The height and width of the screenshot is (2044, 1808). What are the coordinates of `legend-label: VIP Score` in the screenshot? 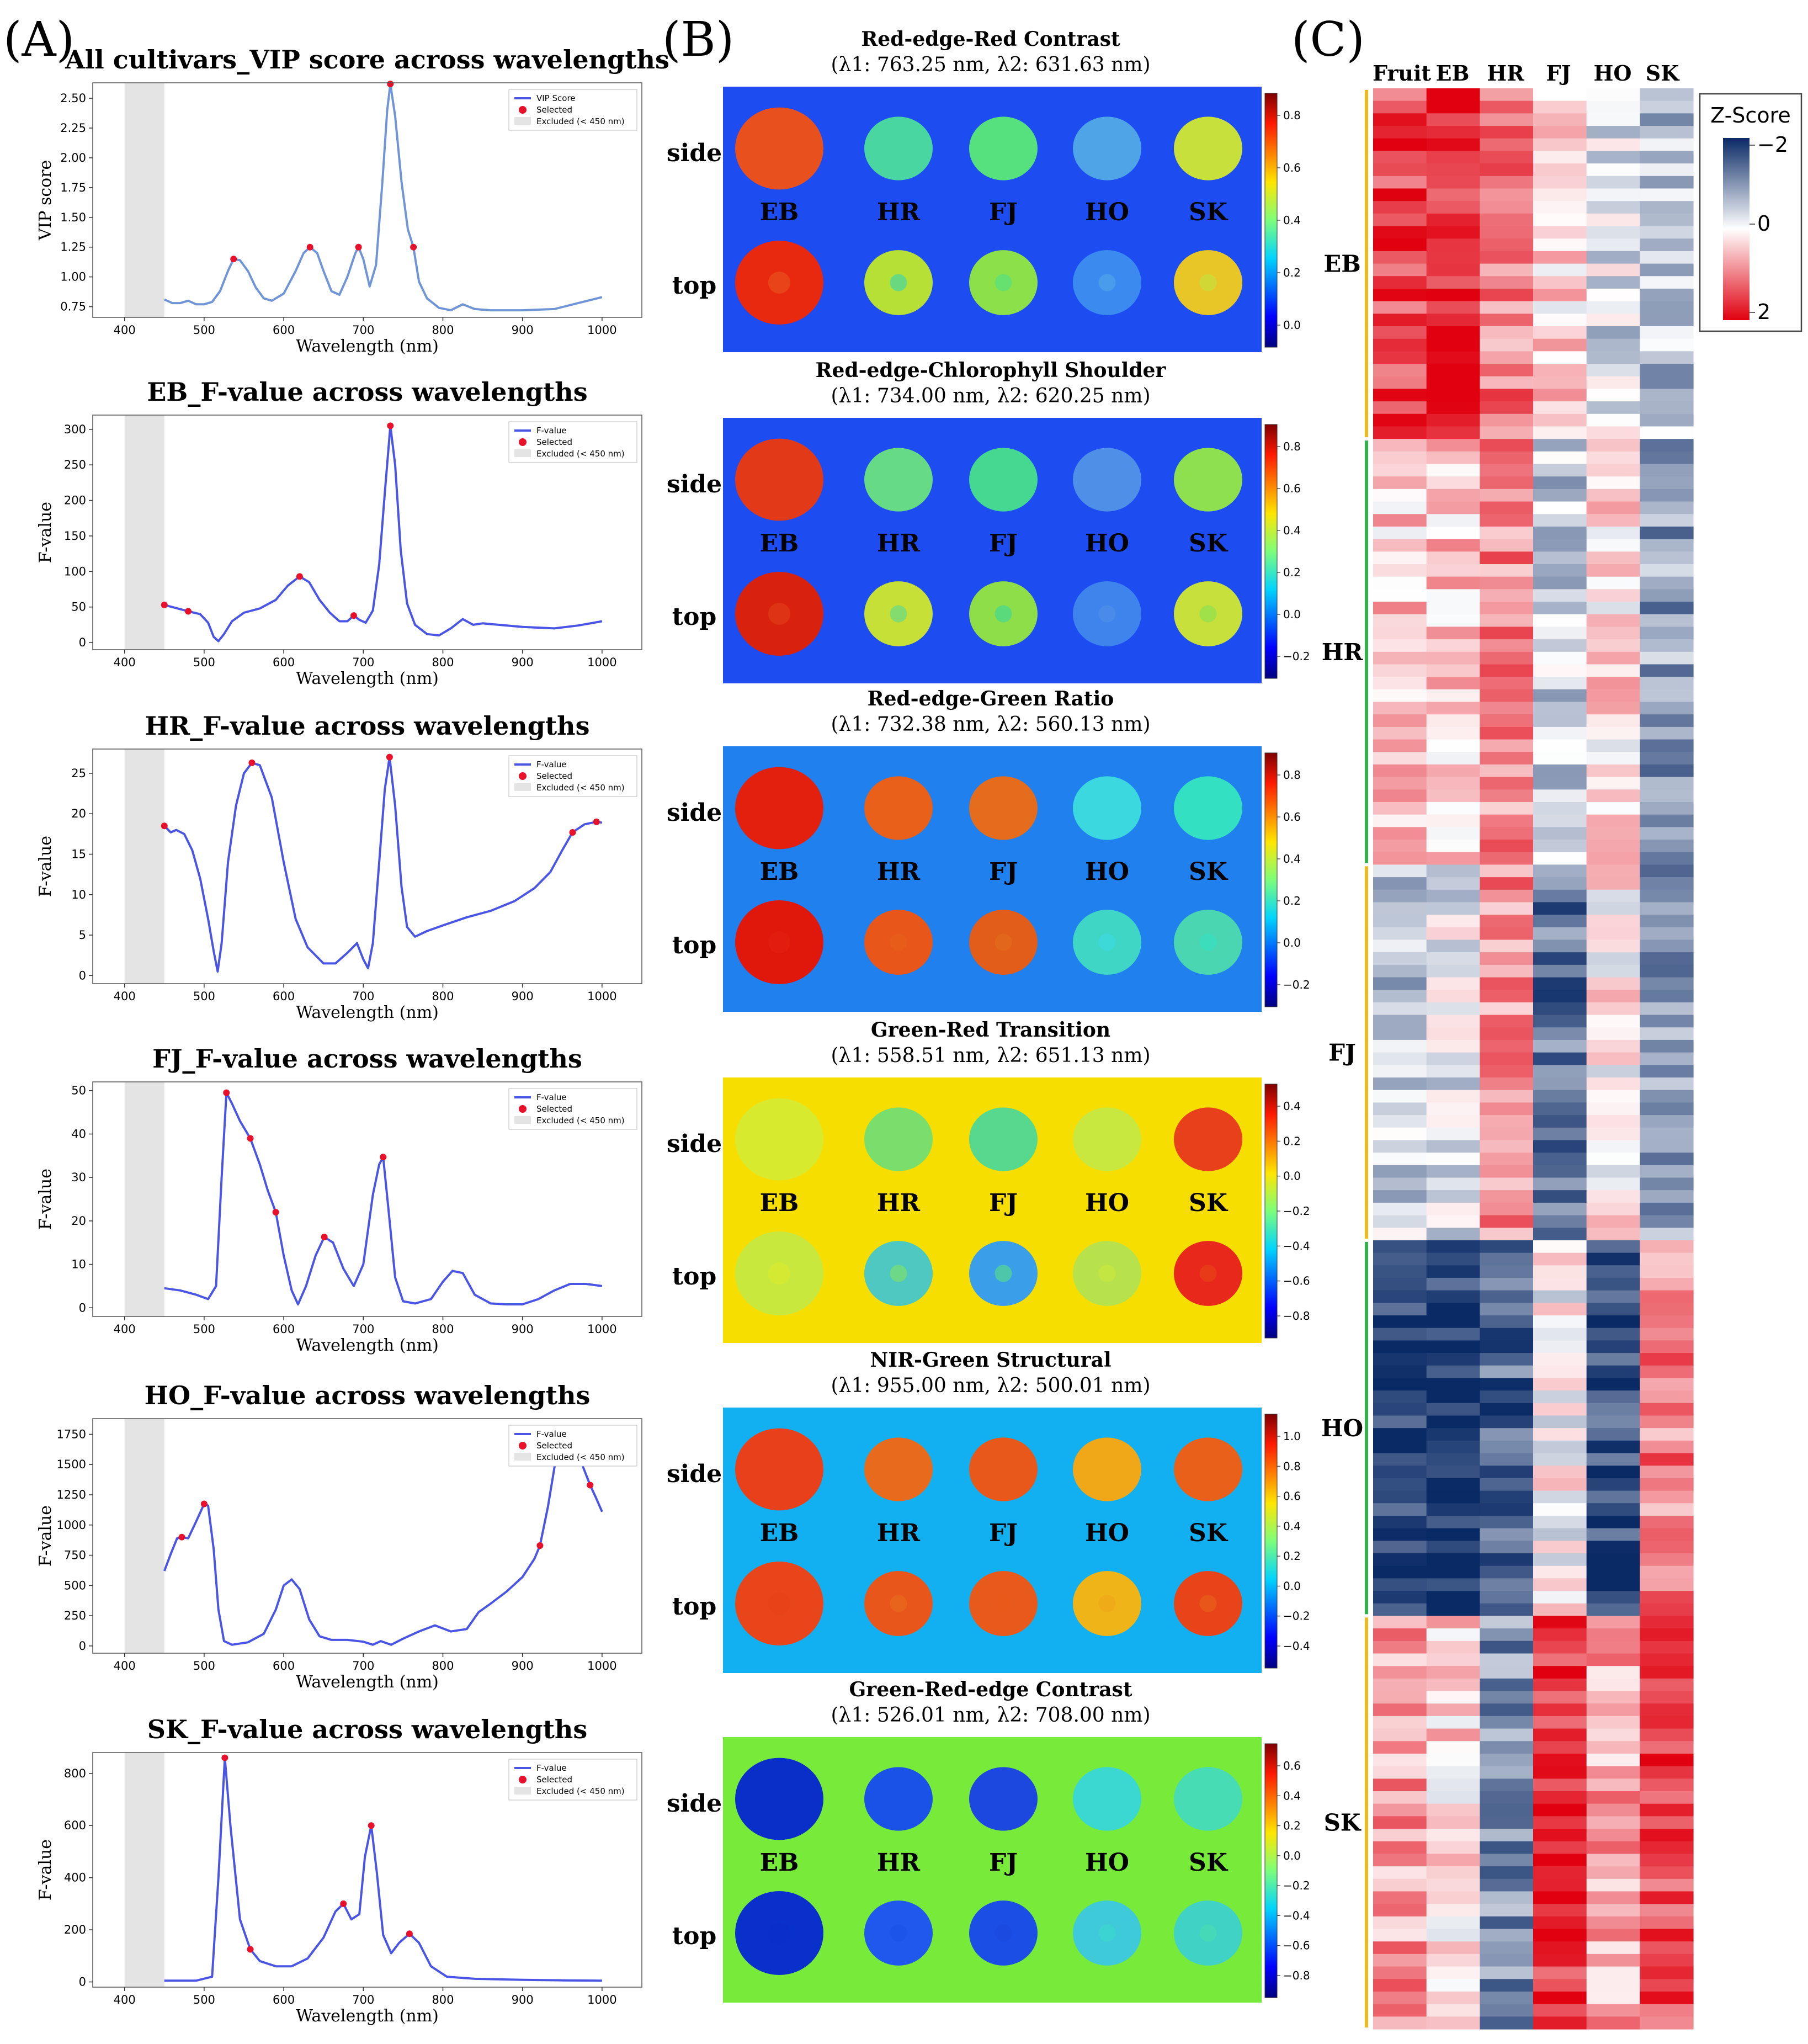 It's located at (556, 98).